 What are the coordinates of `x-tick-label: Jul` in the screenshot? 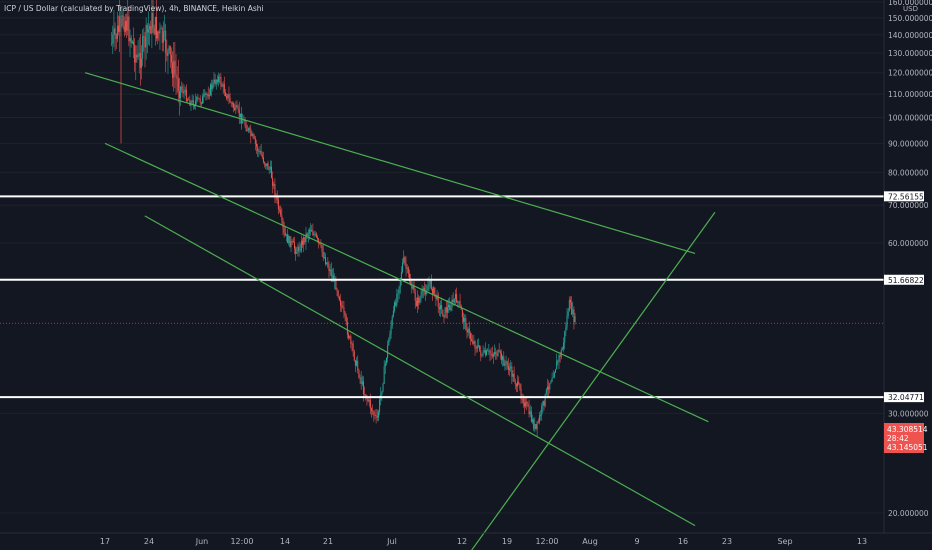 It's located at (391, 541).